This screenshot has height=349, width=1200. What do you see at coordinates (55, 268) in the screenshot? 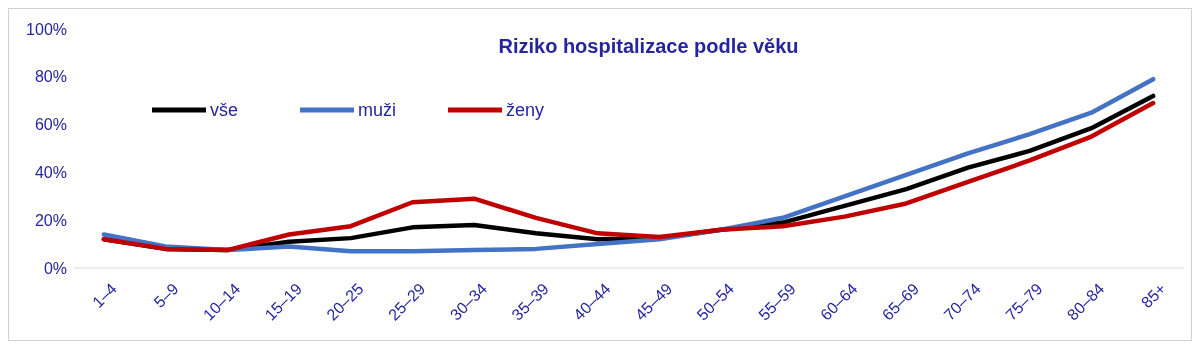
I see `y-tick-label: 0%` at bounding box center [55, 268].